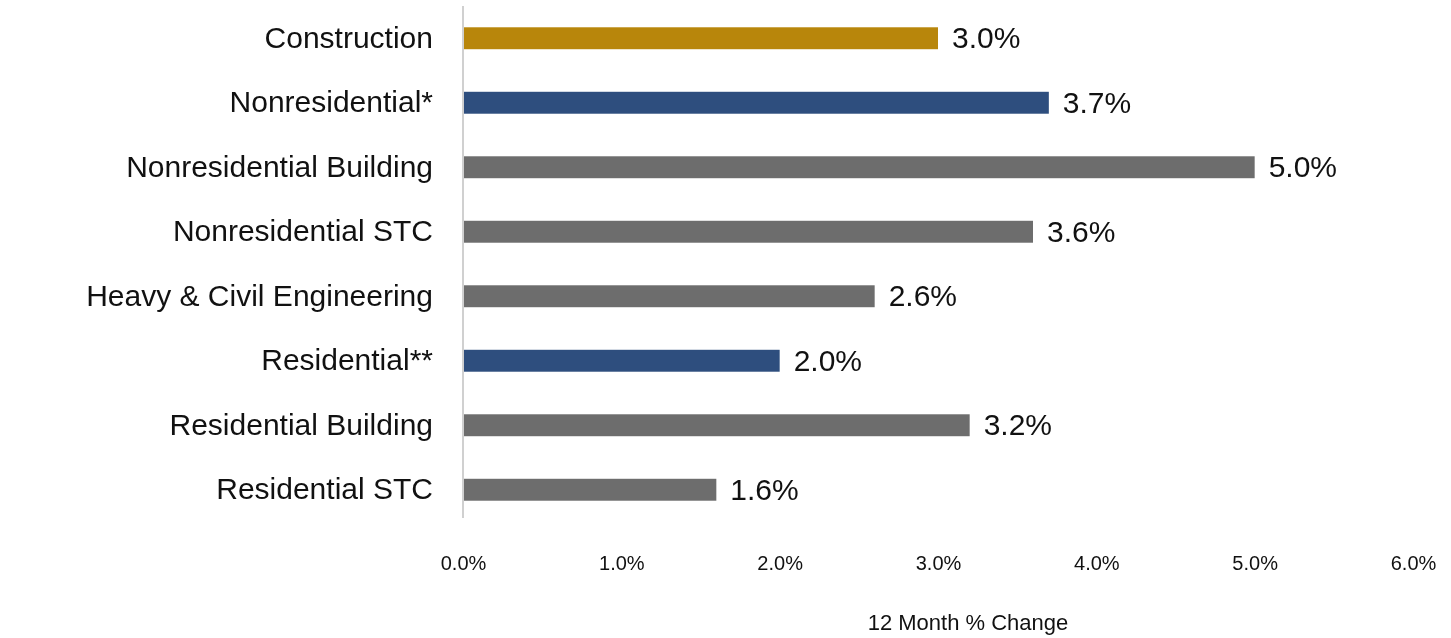  Describe the element at coordinates (1018, 425) in the screenshot. I see `data-label: 3.2%` at that location.